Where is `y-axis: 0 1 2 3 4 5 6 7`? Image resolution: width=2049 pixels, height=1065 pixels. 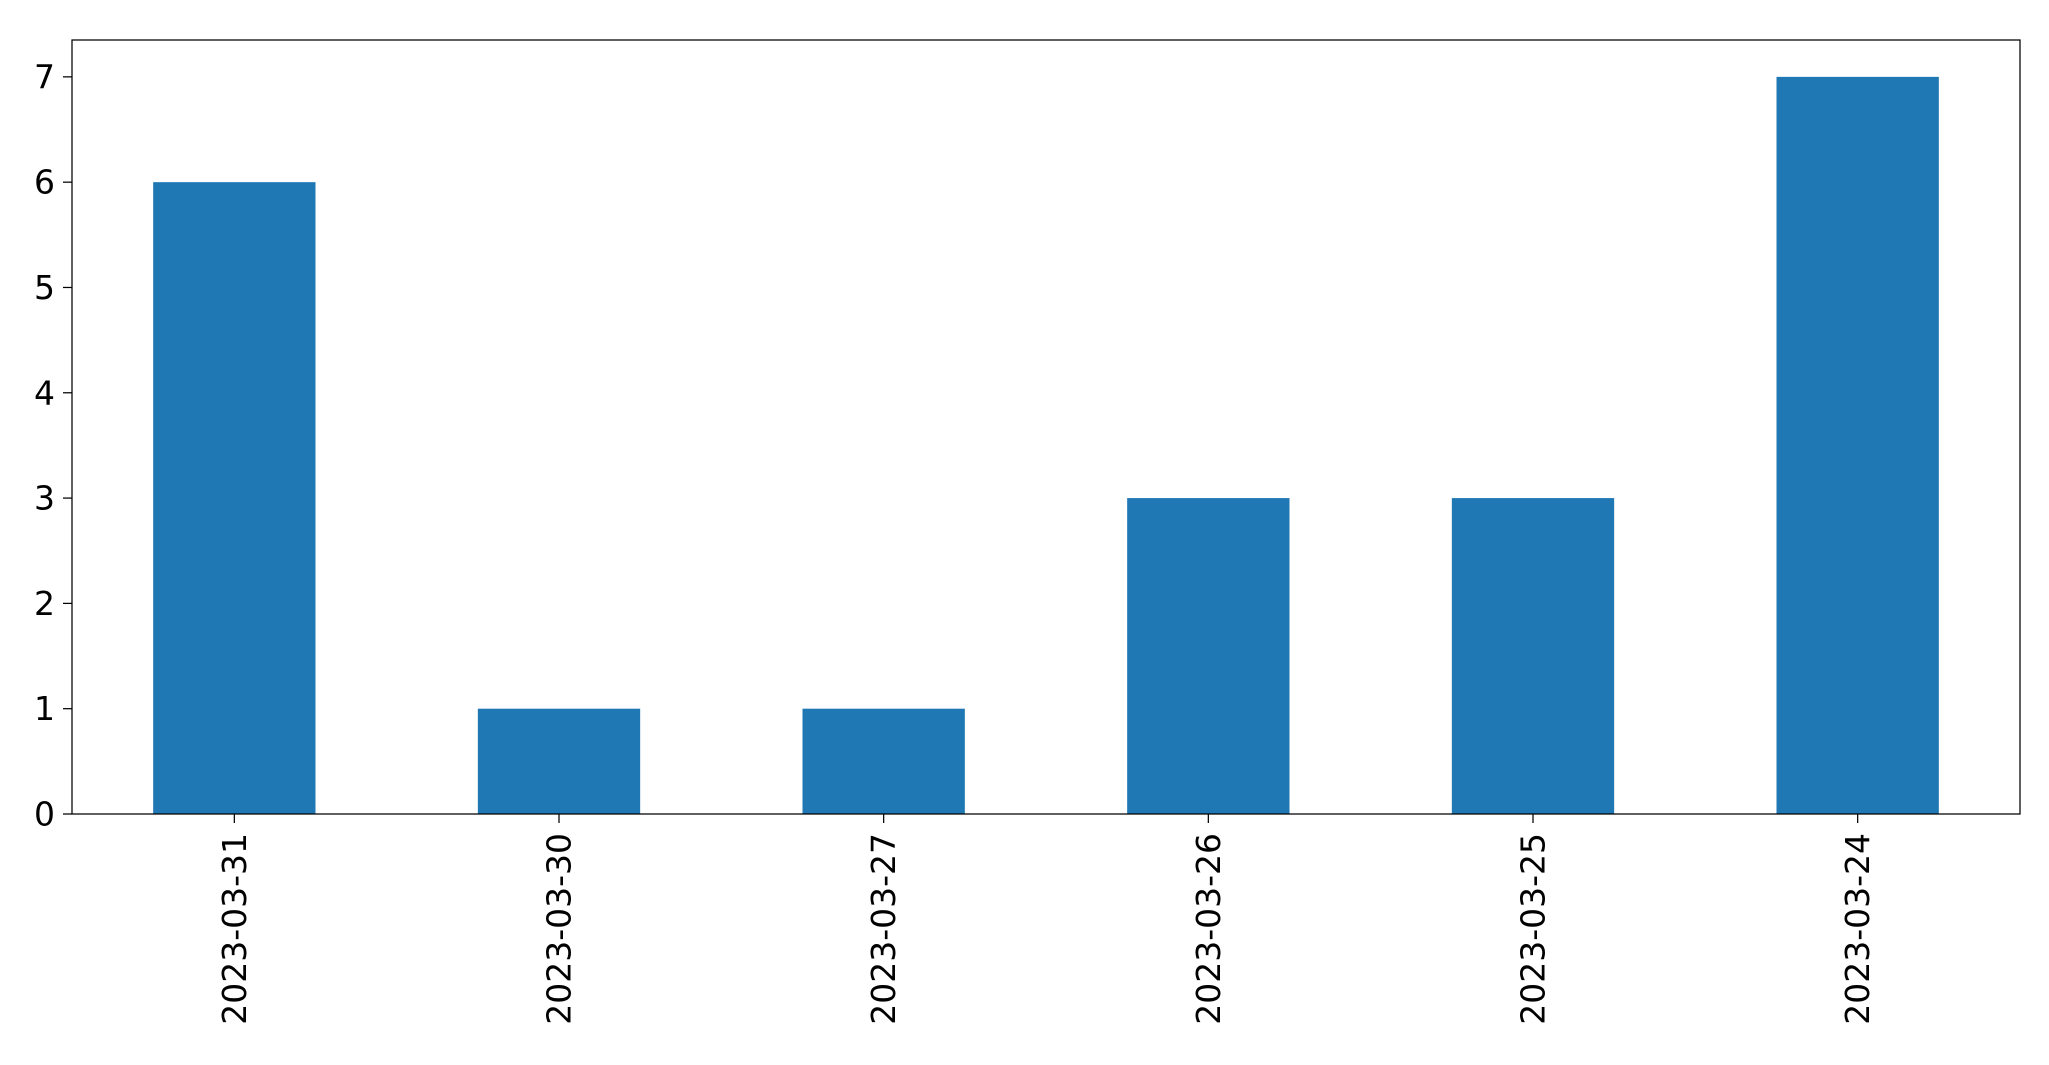 y-axis: 0 1 2 3 4 5 6 7 is located at coordinates (53, 445).